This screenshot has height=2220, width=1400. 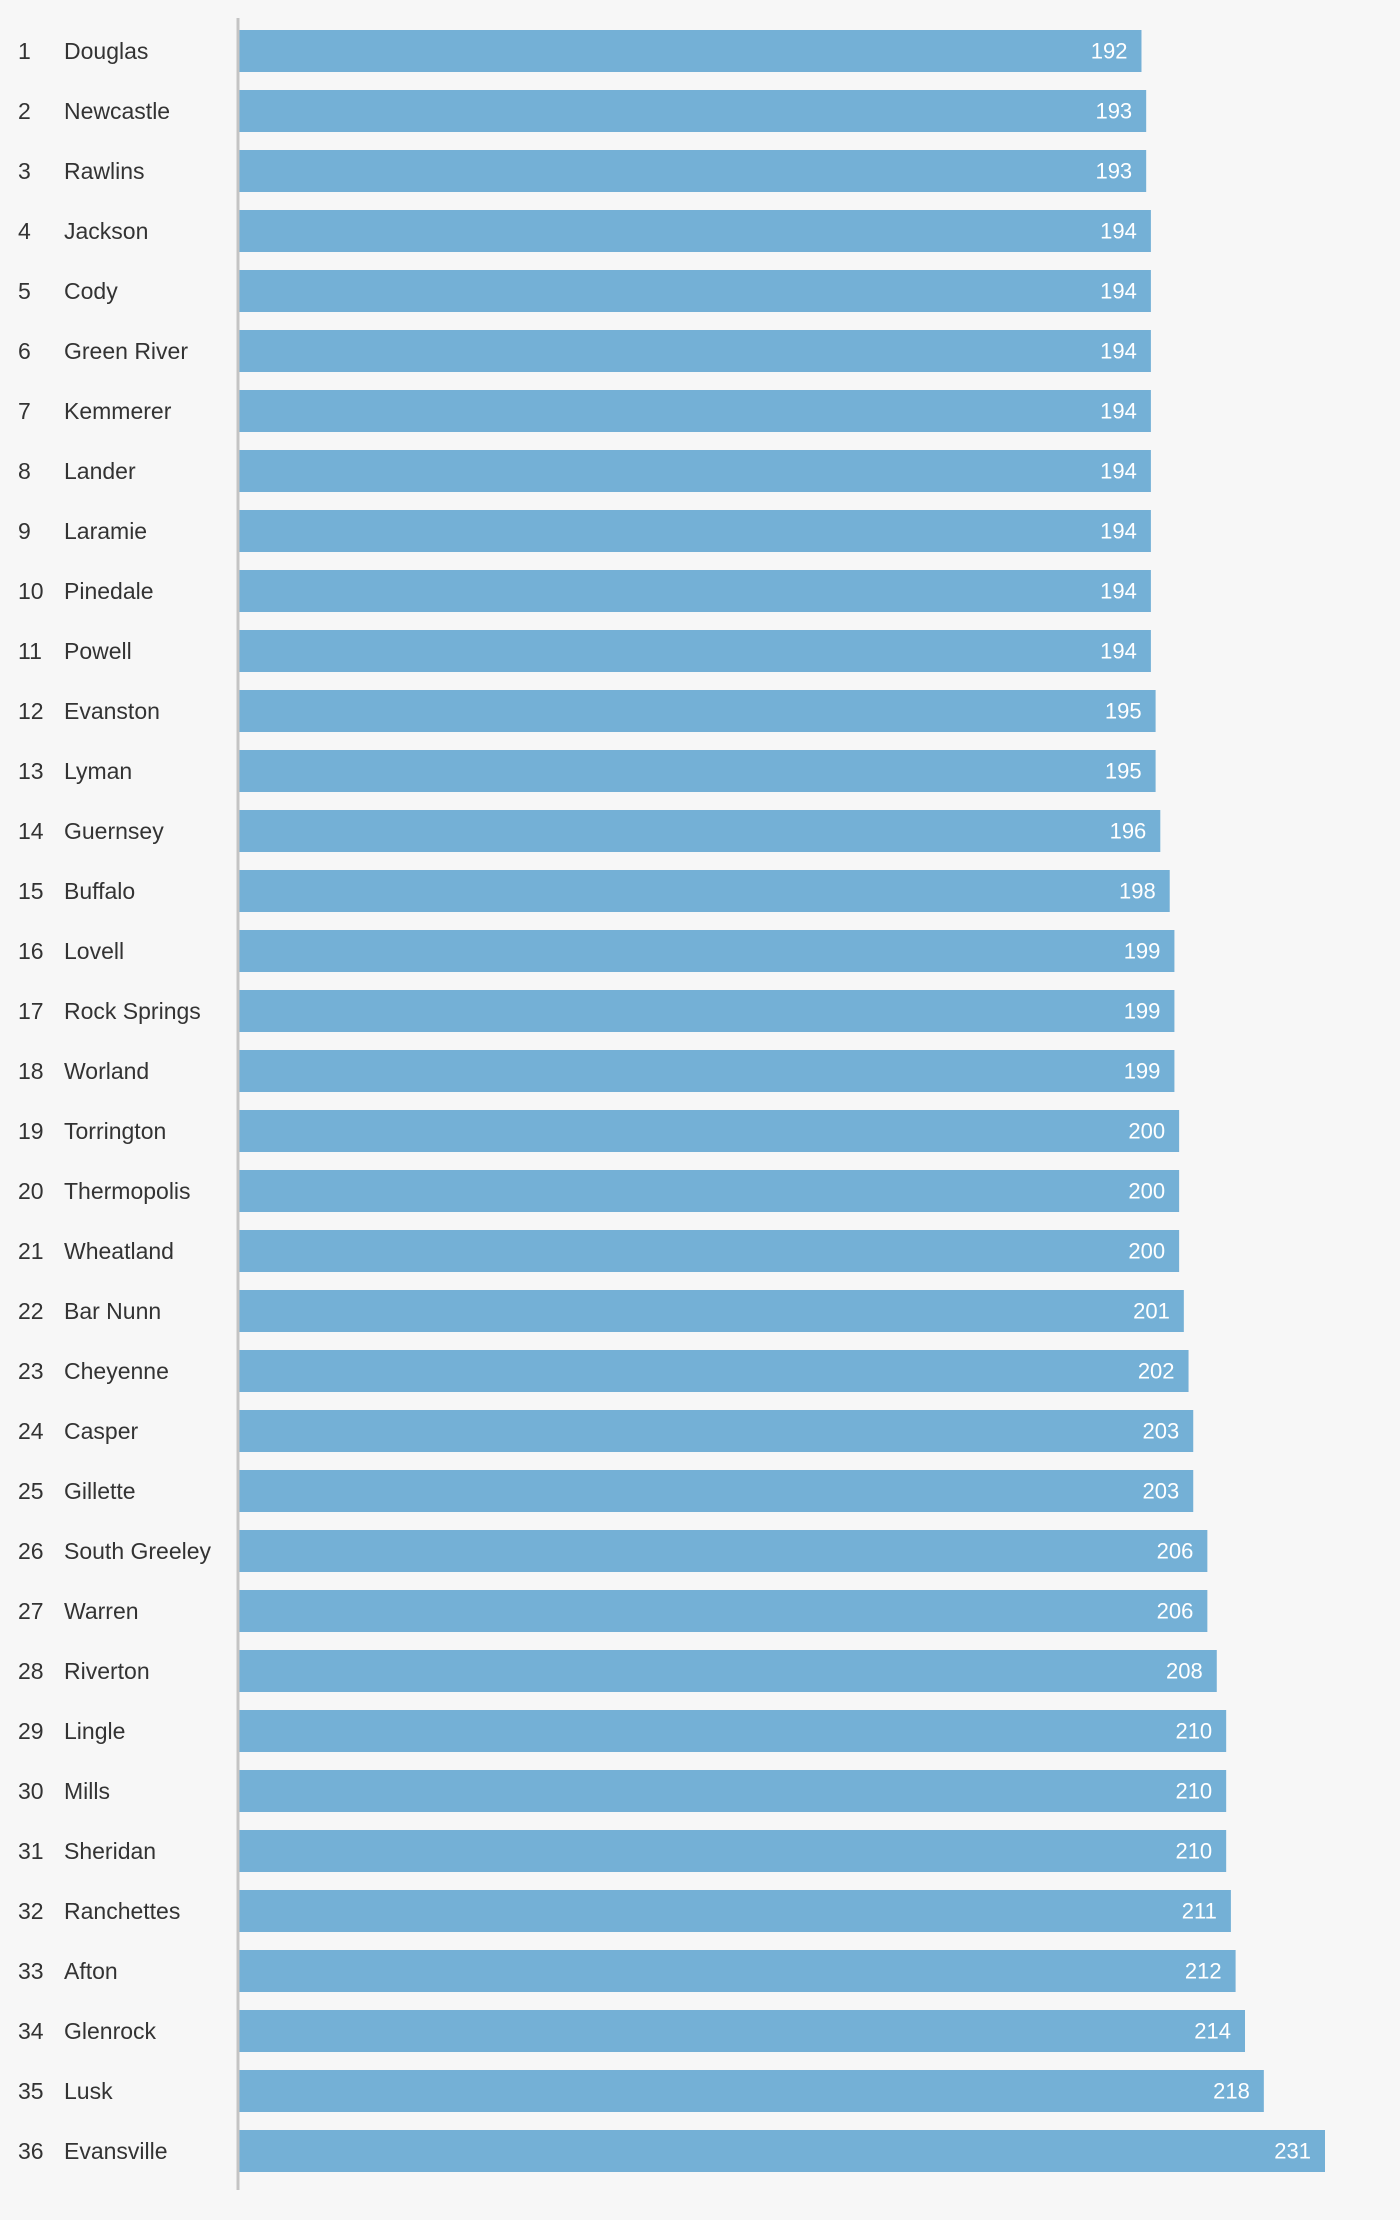 What do you see at coordinates (105, 531) in the screenshot?
I see `category-label: Laramie` at bounding box center [105, 531].